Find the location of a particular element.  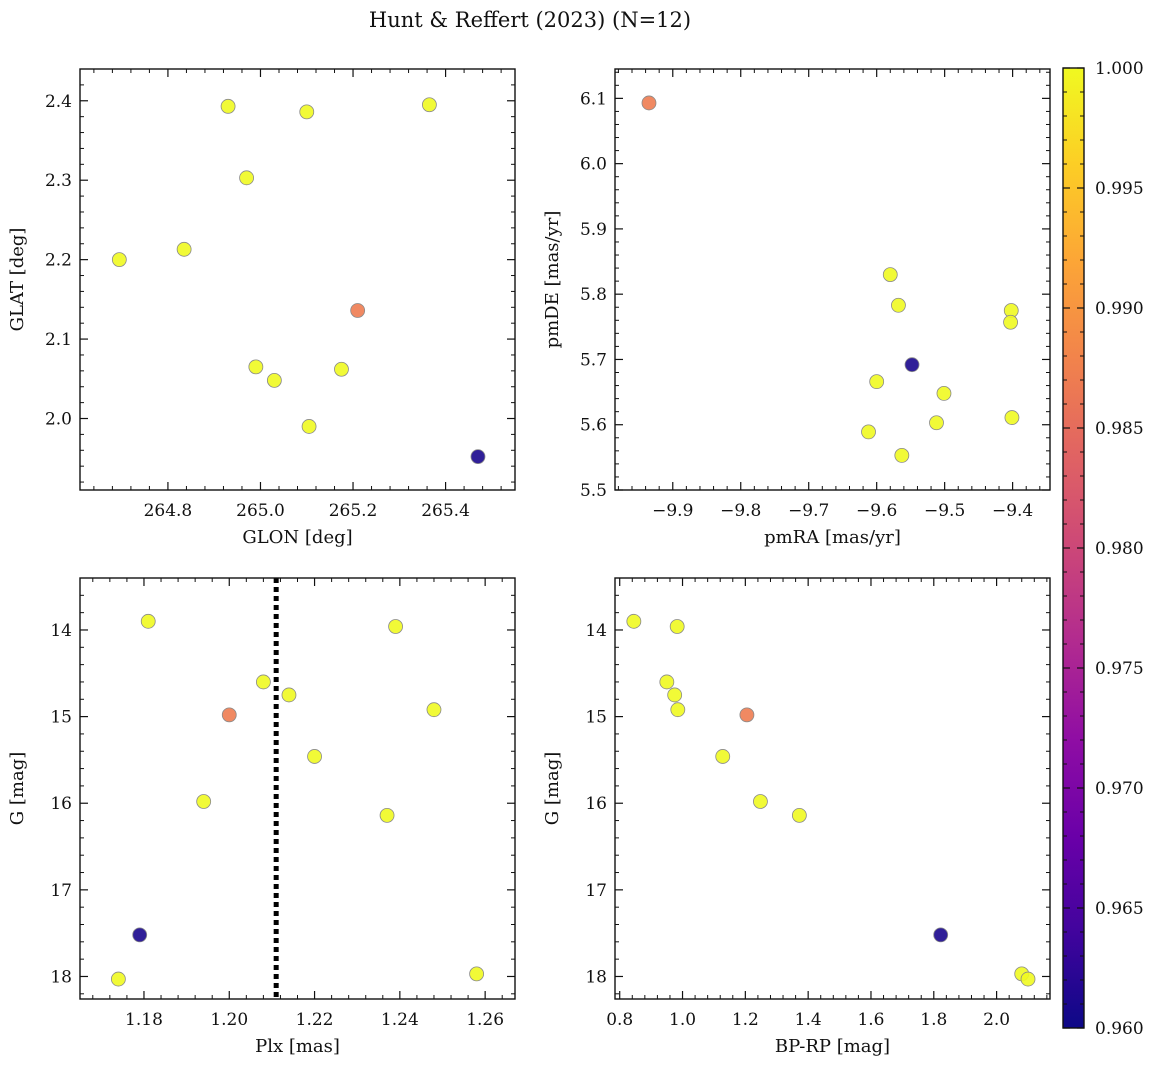

x-tick-label: −9.4 is located at coordinates (1012, 511).